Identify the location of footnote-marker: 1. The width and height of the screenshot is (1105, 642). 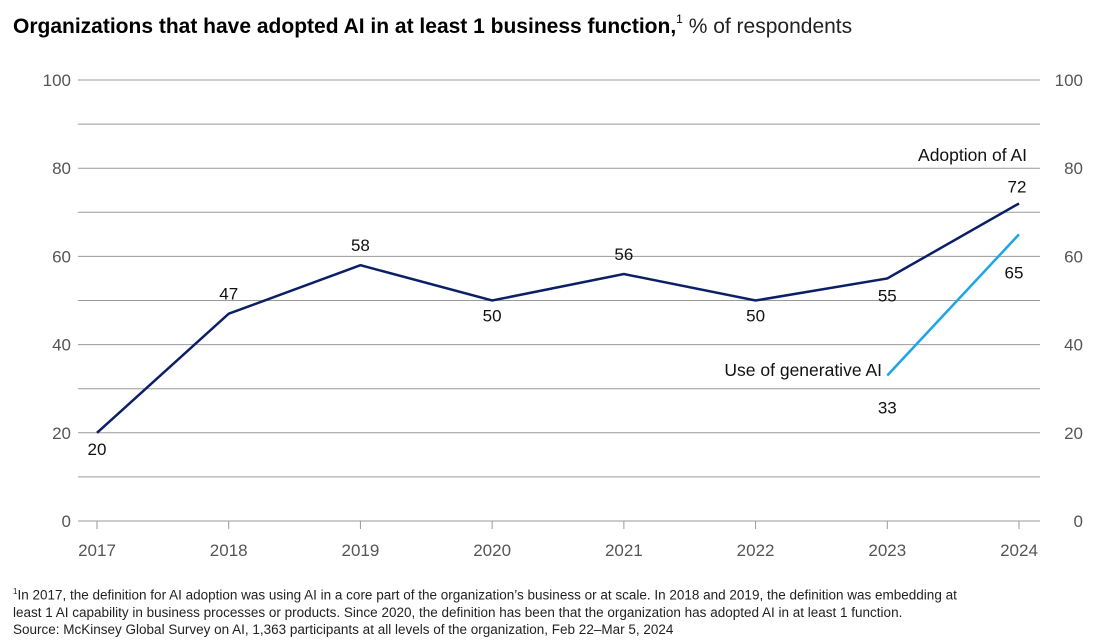
(15, 591).